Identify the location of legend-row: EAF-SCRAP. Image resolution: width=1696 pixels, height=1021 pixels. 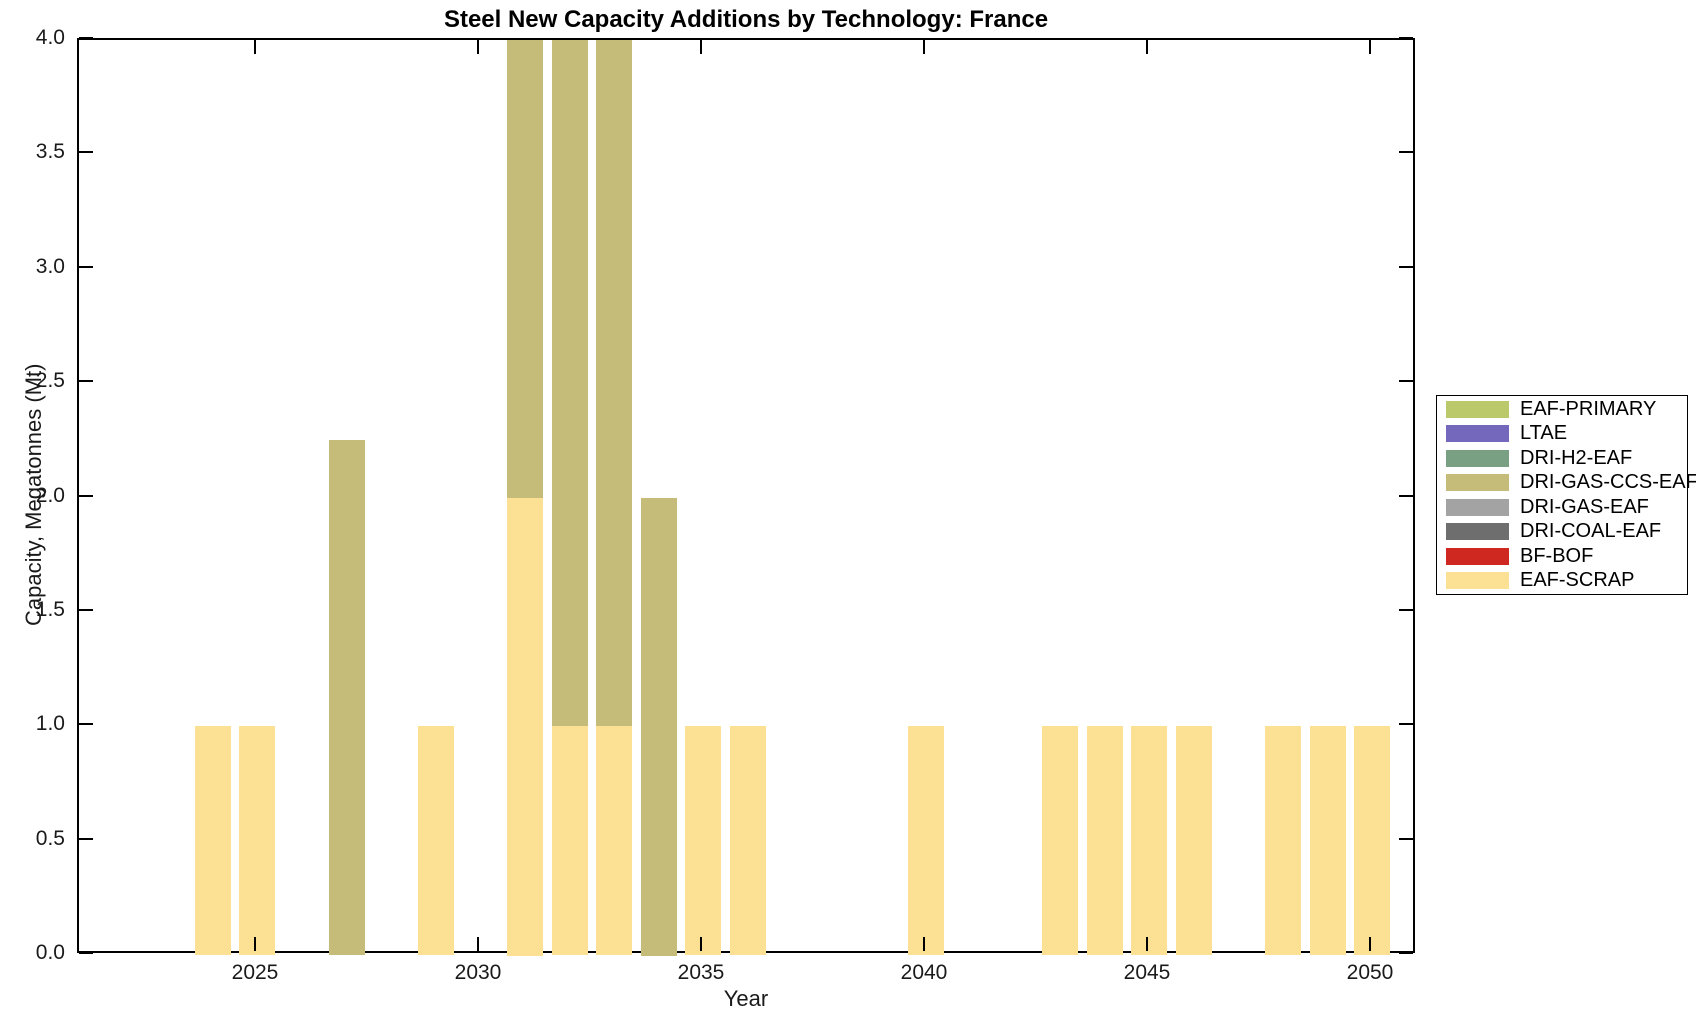
(1562, 580).